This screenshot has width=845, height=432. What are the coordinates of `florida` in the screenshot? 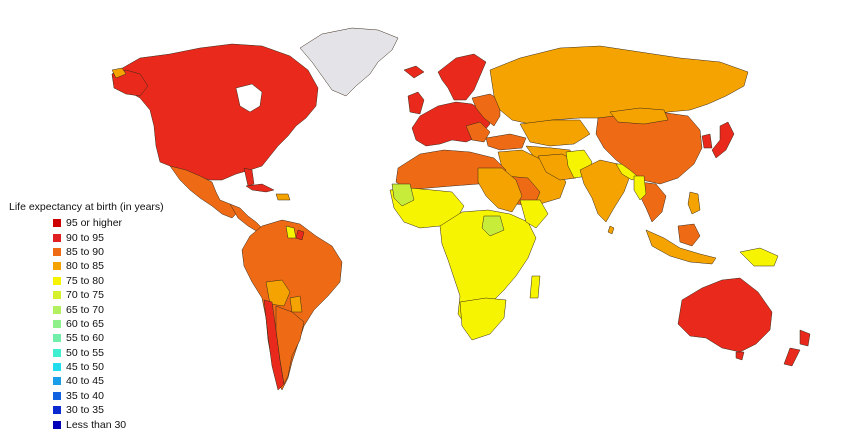 It's located at (249, 177).